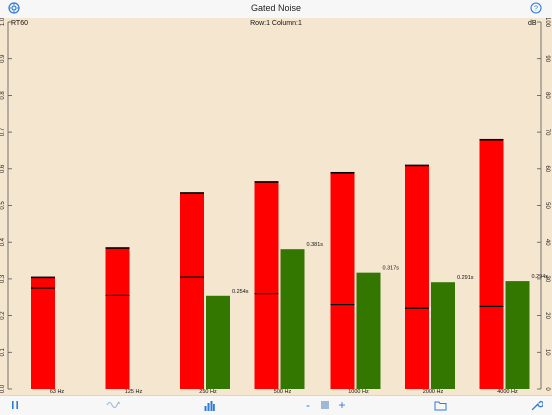 The height and width of the screenshot is (415, 552). I want to click on title-bar: Gated Noise ?, so click(276, 9).